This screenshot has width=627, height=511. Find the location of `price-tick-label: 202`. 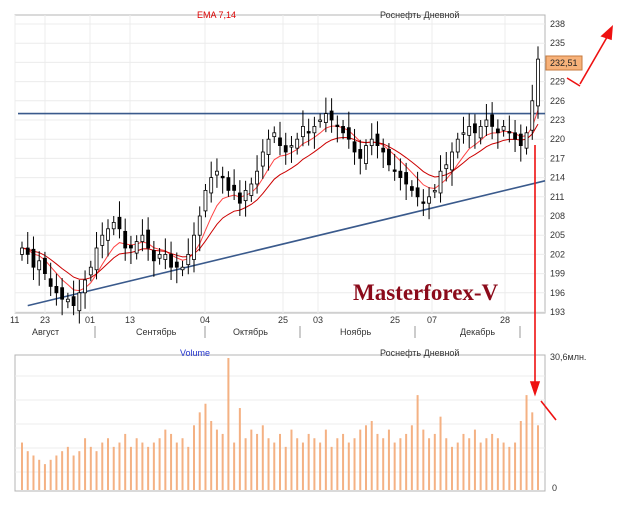

price-tick-label: 202 is located at coordinates (557, 254).